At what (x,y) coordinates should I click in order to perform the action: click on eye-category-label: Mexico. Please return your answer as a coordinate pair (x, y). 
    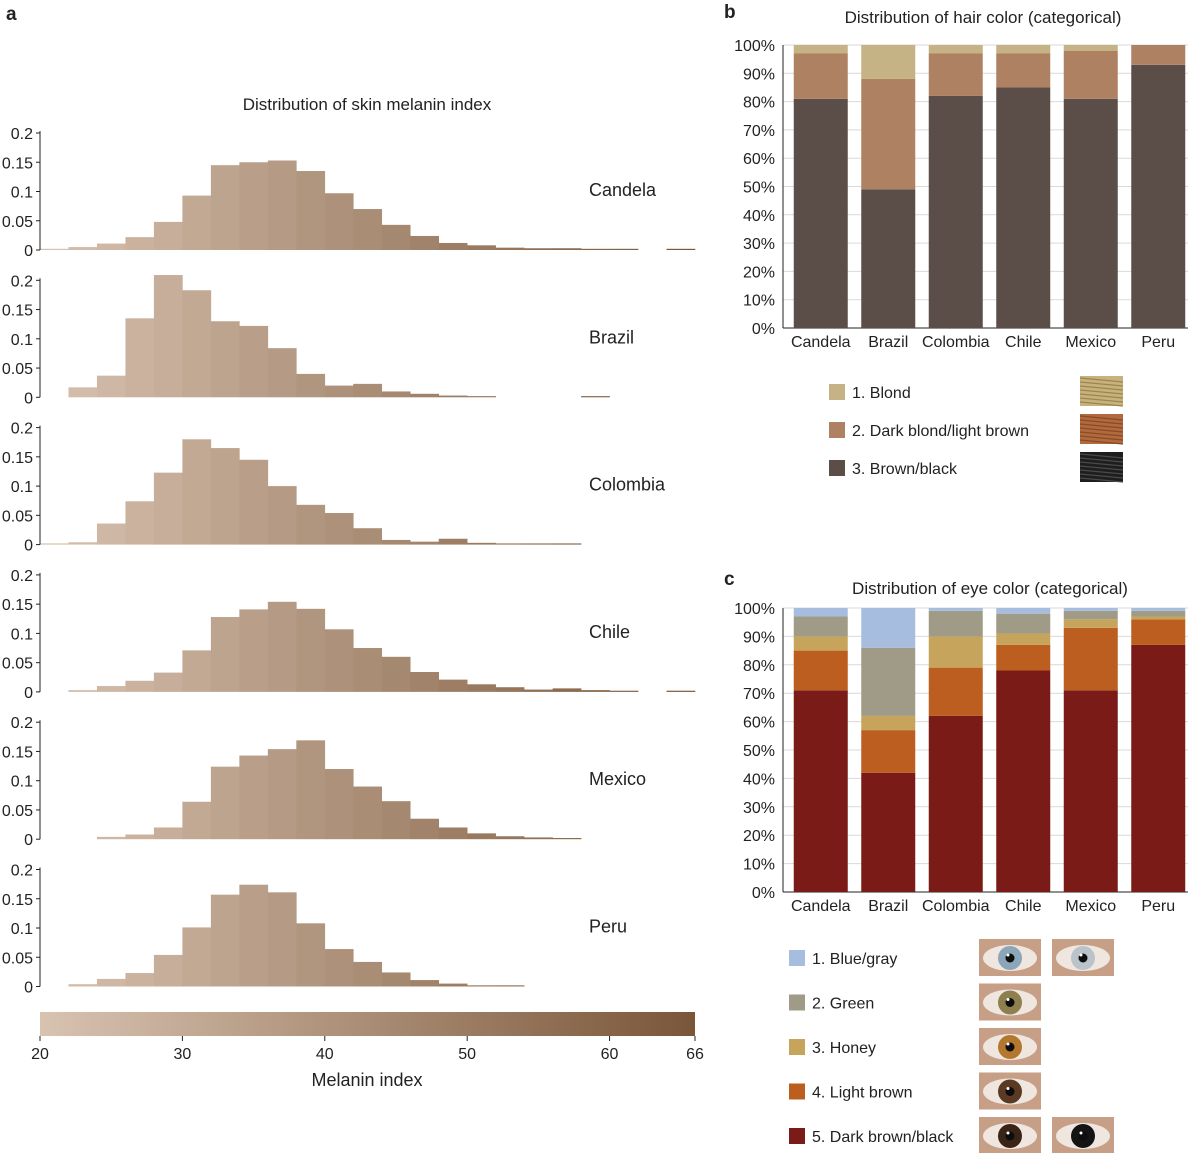
    Looking at the image, I should click on (1090, 906).